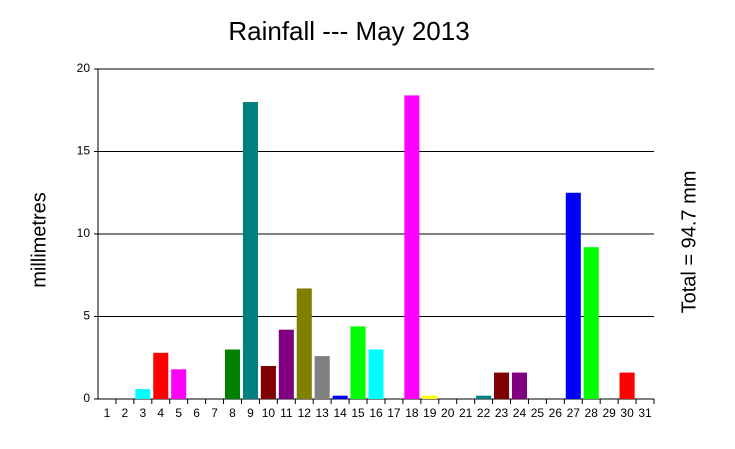 This screenshot has width=735, height=449. Describe the element at coordinates (645, 413) in the screenshot. I see `x-tick-label: 31` at that location.